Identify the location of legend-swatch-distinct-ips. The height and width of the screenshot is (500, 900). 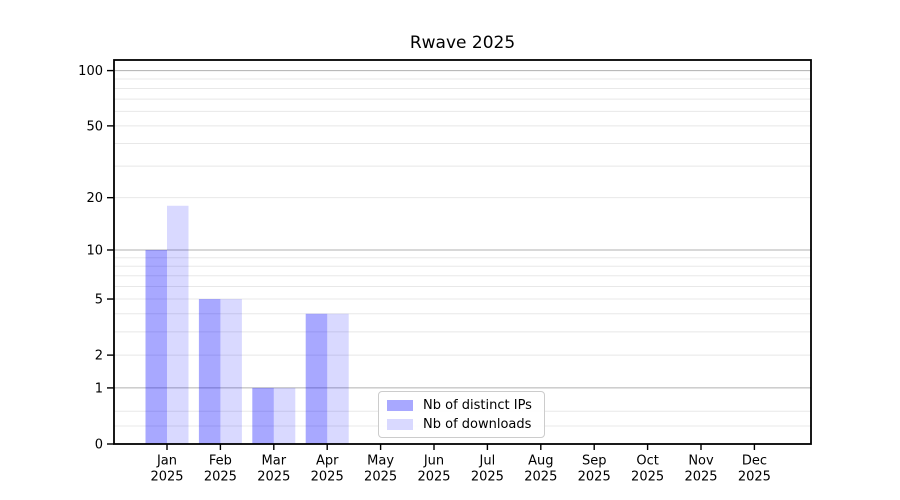
(400, 405).